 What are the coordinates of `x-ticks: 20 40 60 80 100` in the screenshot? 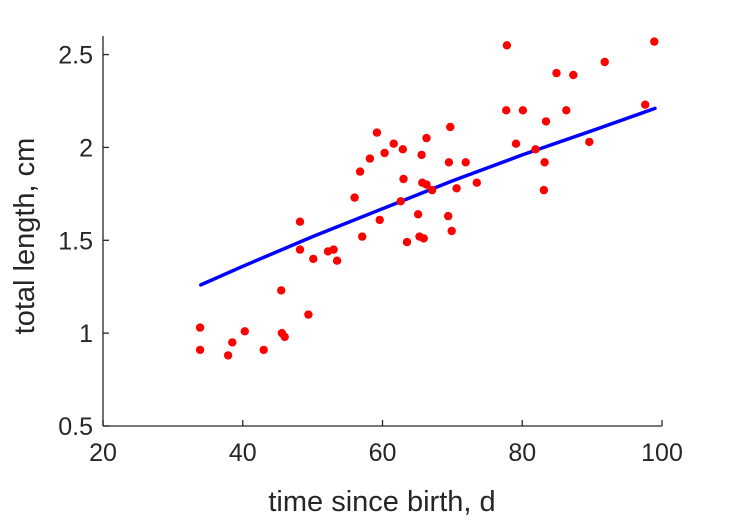 It's located at (386, 443).